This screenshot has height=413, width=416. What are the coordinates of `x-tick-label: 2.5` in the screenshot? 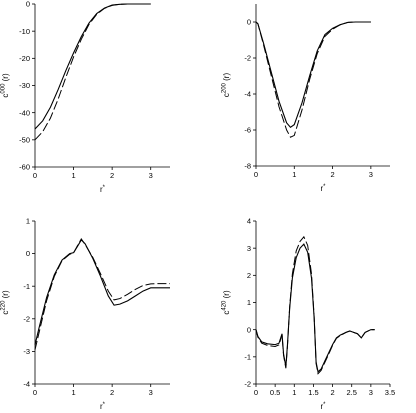 It's located at (351, 392).